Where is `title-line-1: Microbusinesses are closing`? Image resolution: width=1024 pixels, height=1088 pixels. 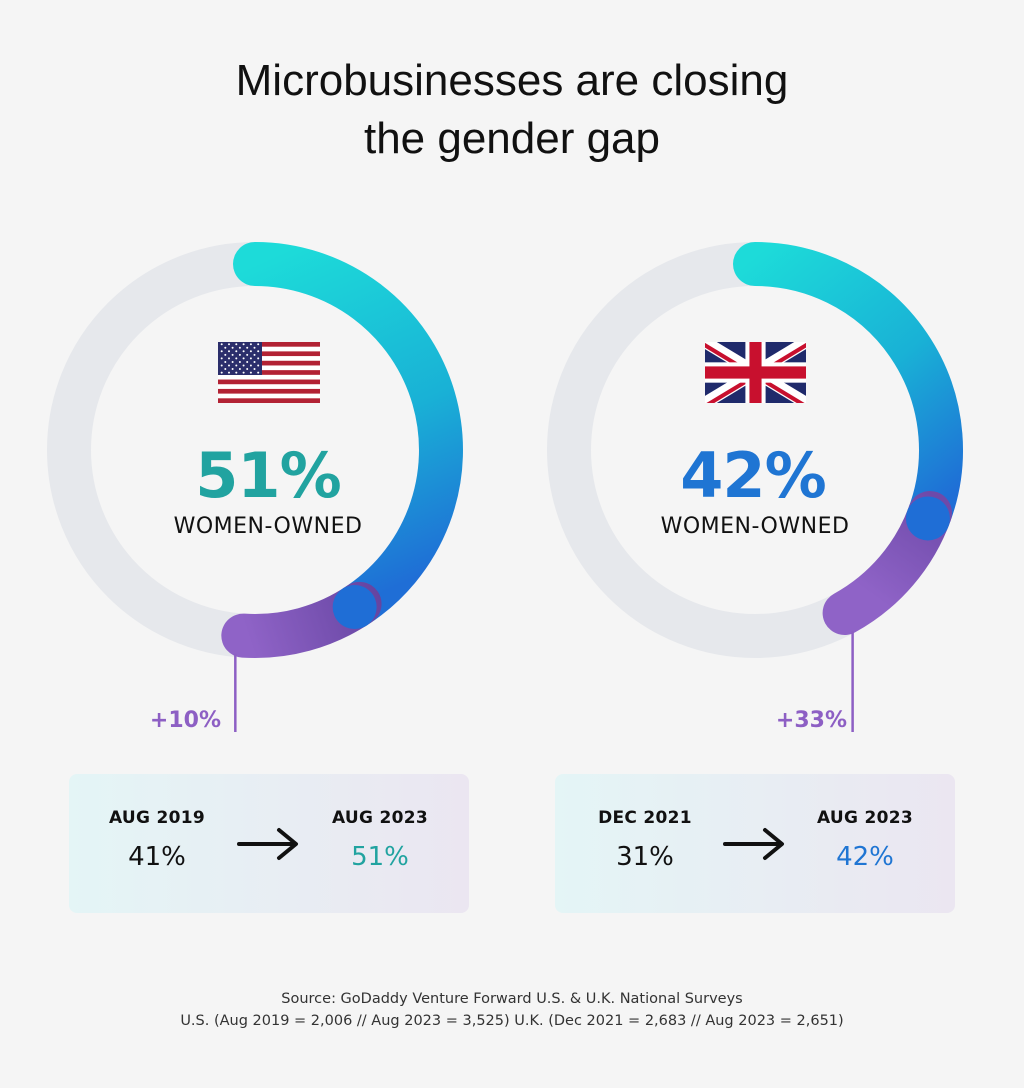 title-line-1: Microbusinesses are closing is located at coordinates (512, 80).